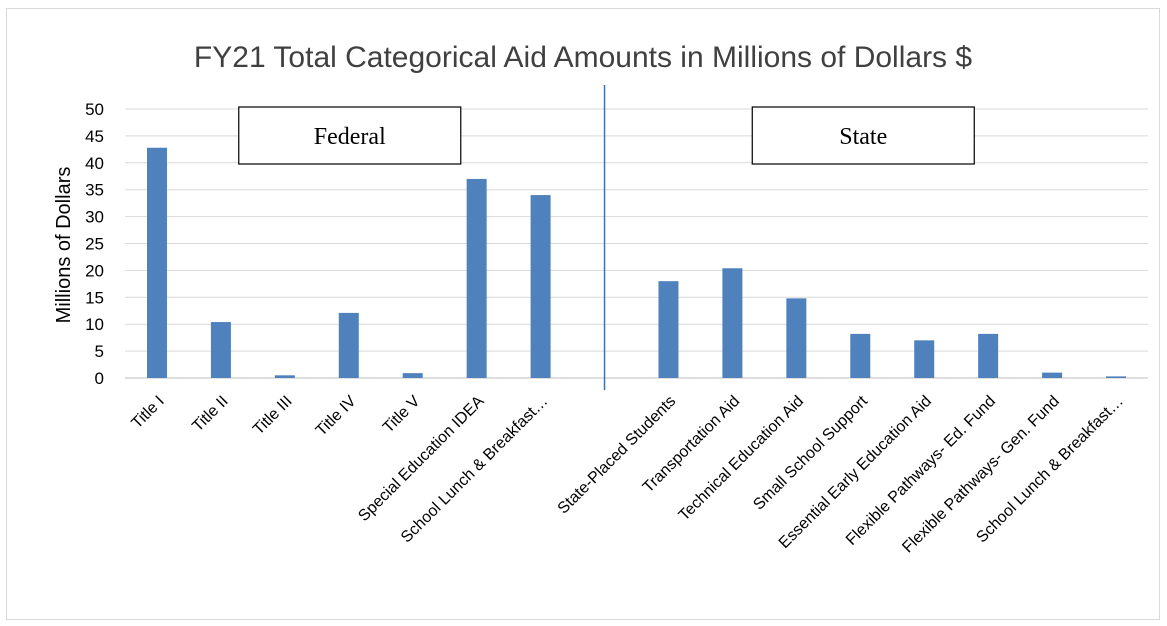  I want to click on y-tick-label: 50, so click(94, 109).